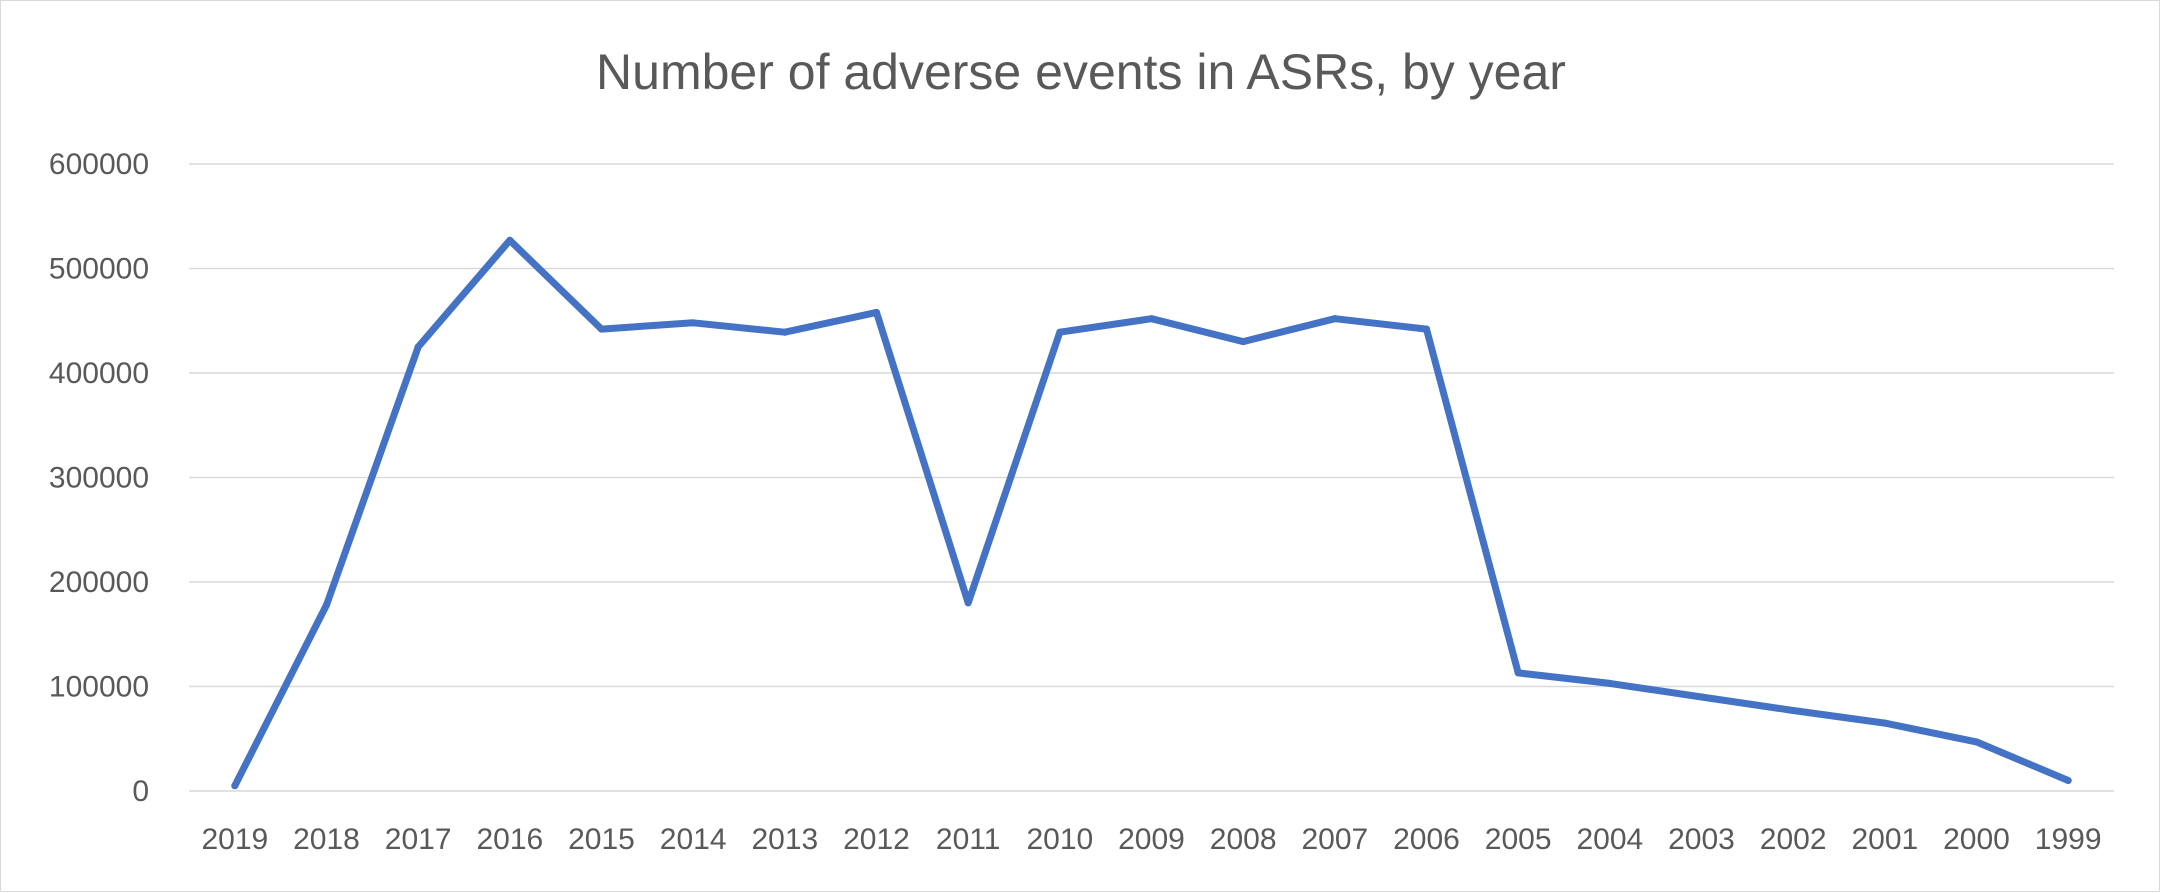  I want to click on x-tick-label: 1999, so click(2068, 839).